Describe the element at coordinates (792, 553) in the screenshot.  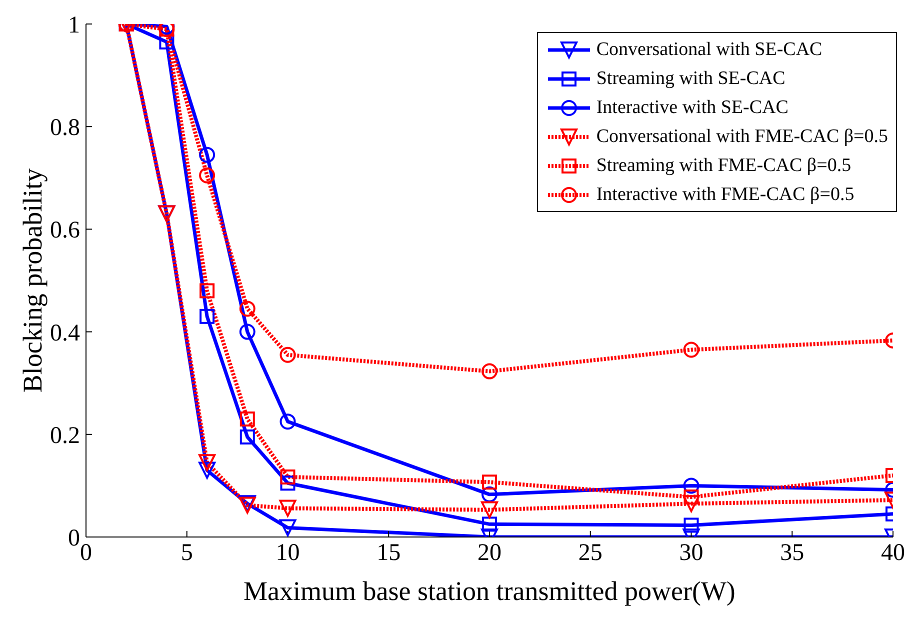
I see `x-tick-label: 35` at that location.